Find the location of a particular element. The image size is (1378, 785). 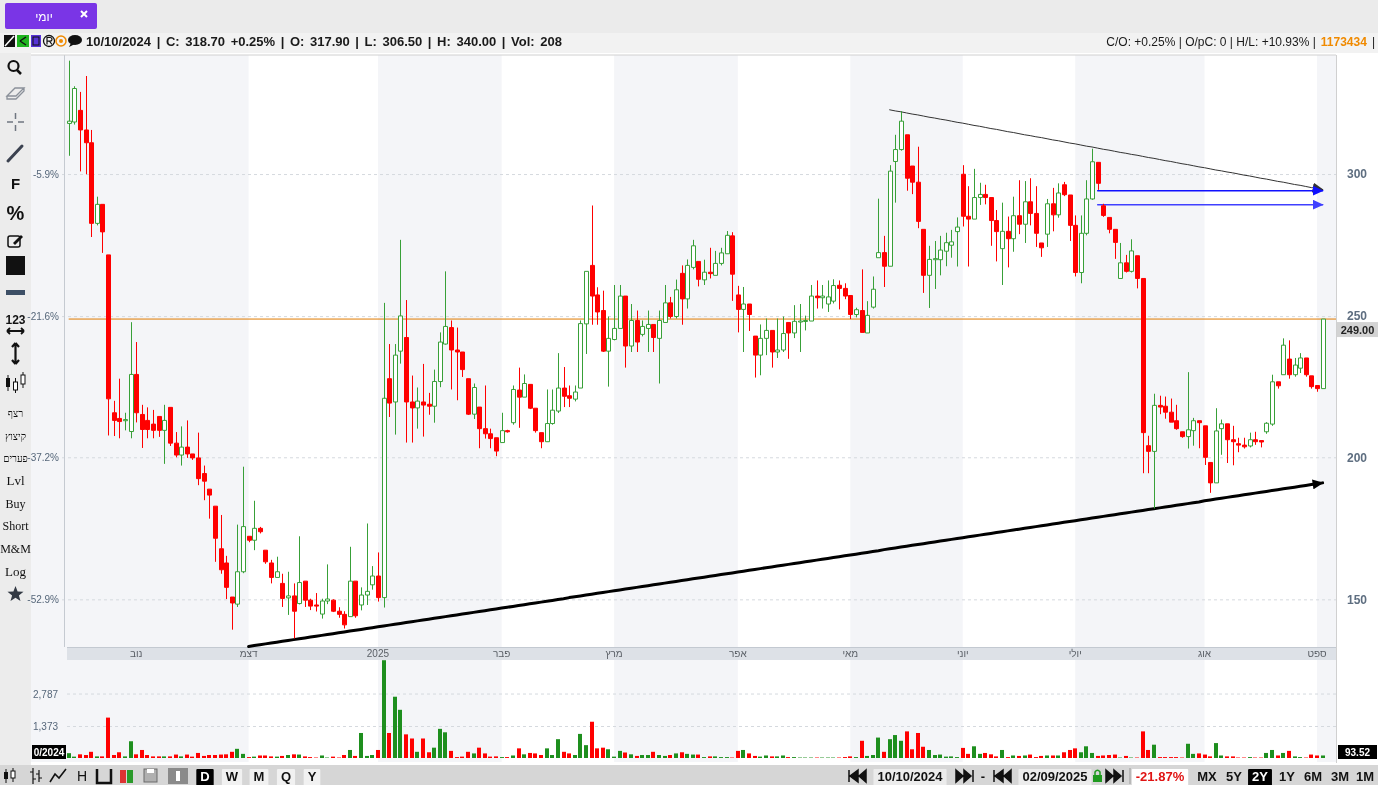

x-tick-label: פבר is located at coordinates (501, 653).